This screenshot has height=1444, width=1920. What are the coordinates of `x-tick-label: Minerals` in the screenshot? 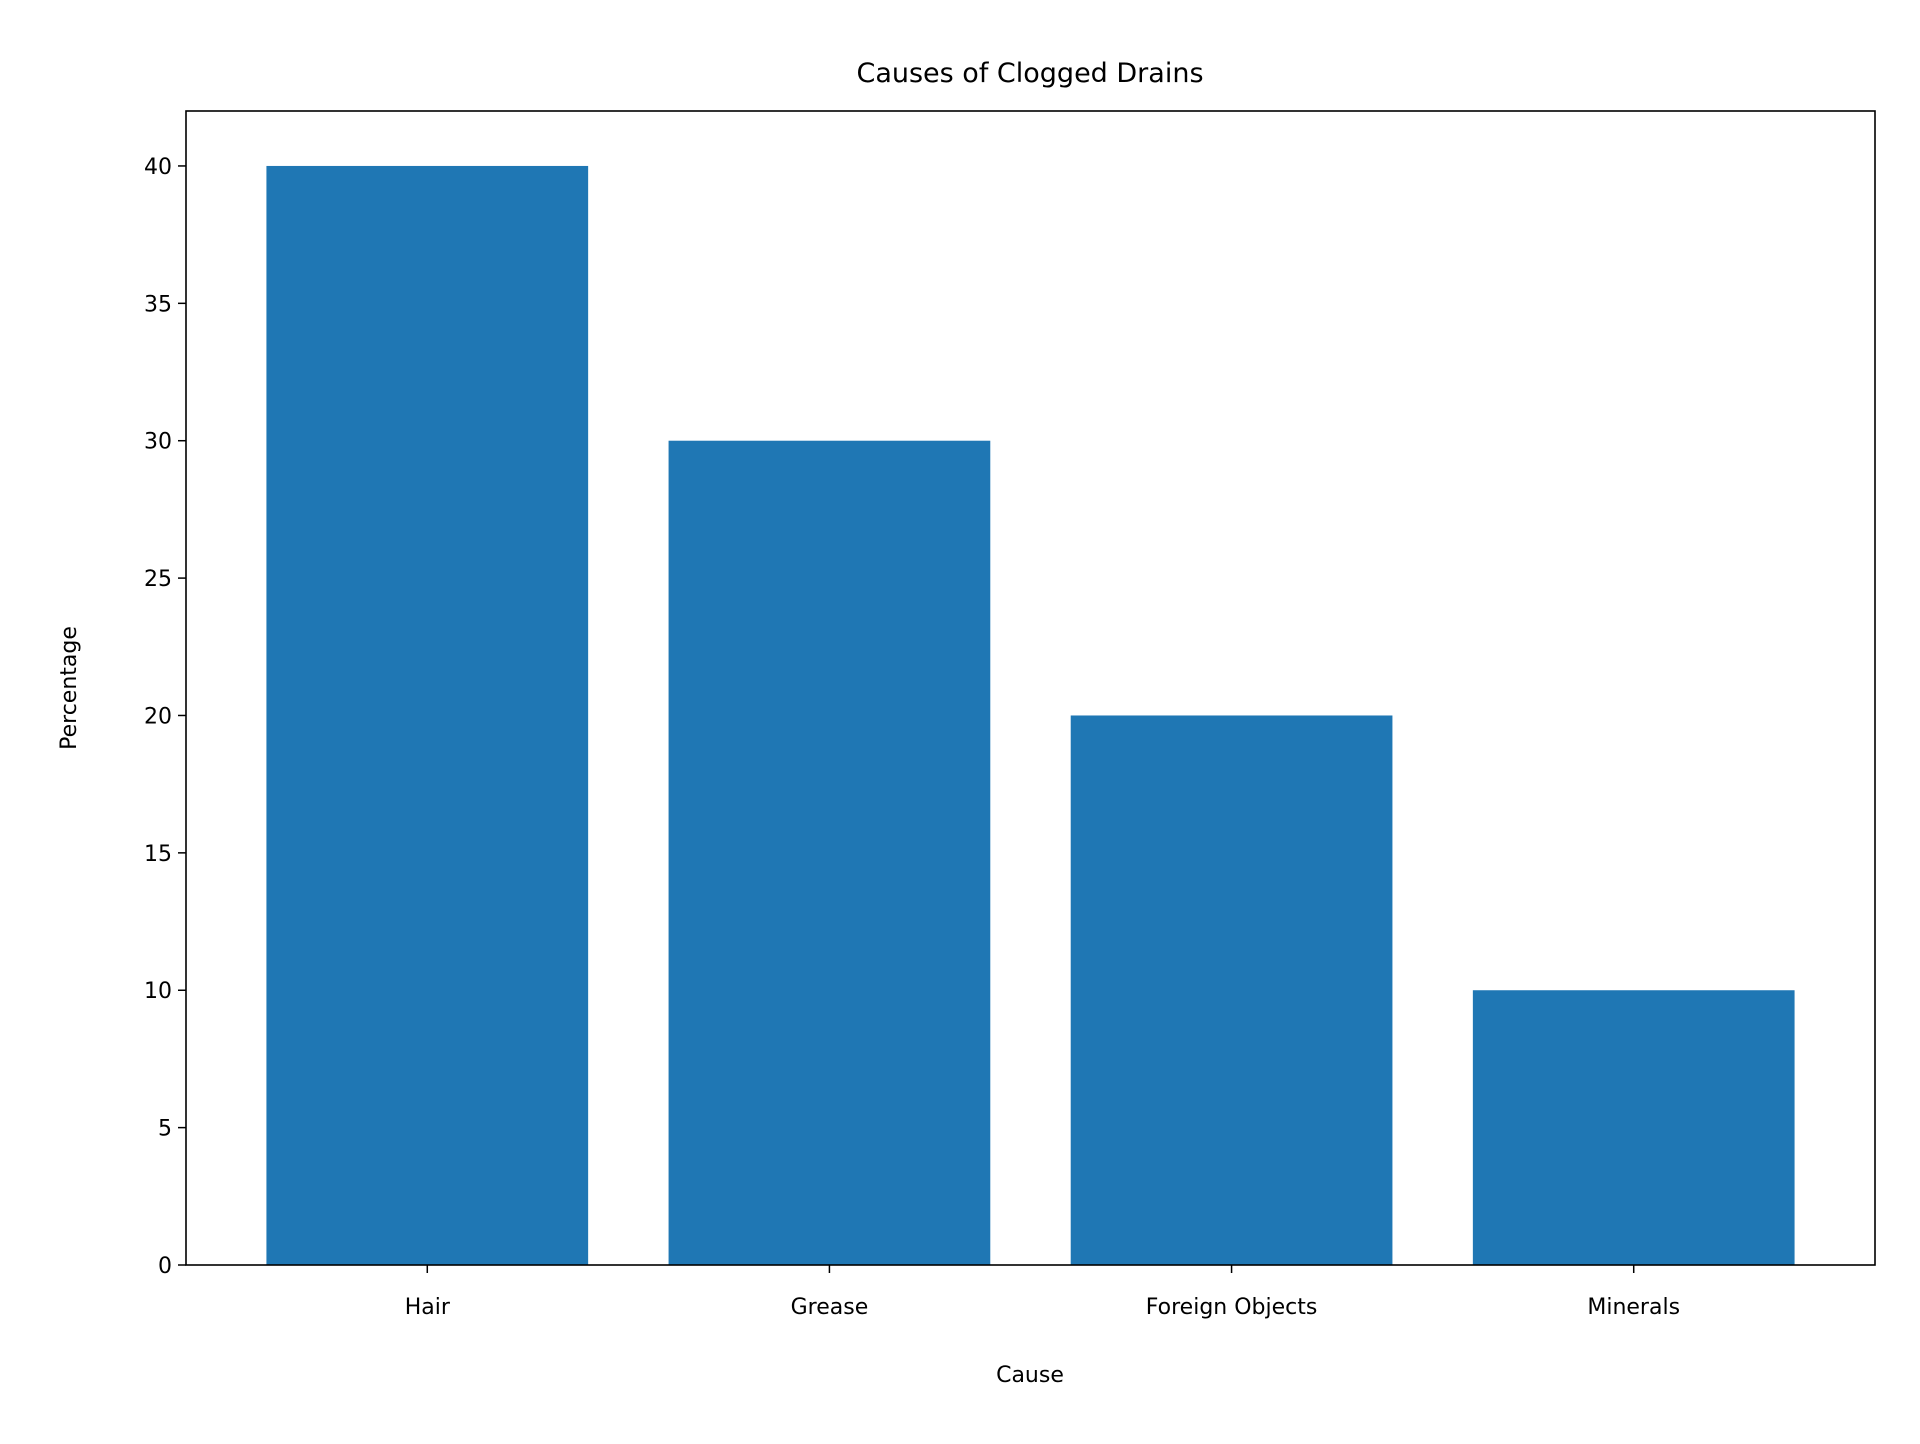 It's located at (1633, 1307).